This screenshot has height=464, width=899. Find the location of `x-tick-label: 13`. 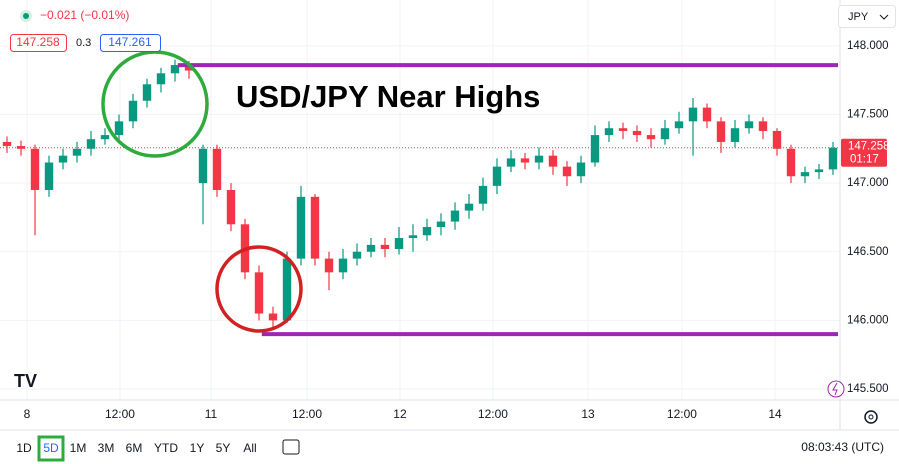

x-tick-label: 13 is located at coordinates (588, 414).